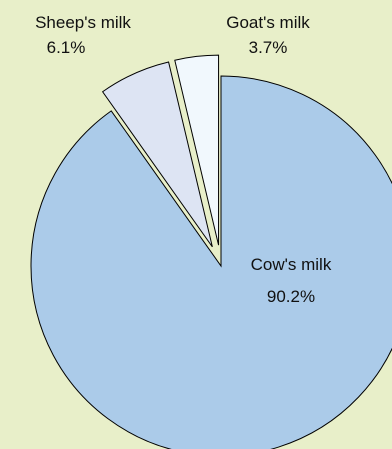 The width and height of the screenshot is (392, 449). I want to click on data-label-sheeps-milk-name: Sheep's milk, so click(83, 22).